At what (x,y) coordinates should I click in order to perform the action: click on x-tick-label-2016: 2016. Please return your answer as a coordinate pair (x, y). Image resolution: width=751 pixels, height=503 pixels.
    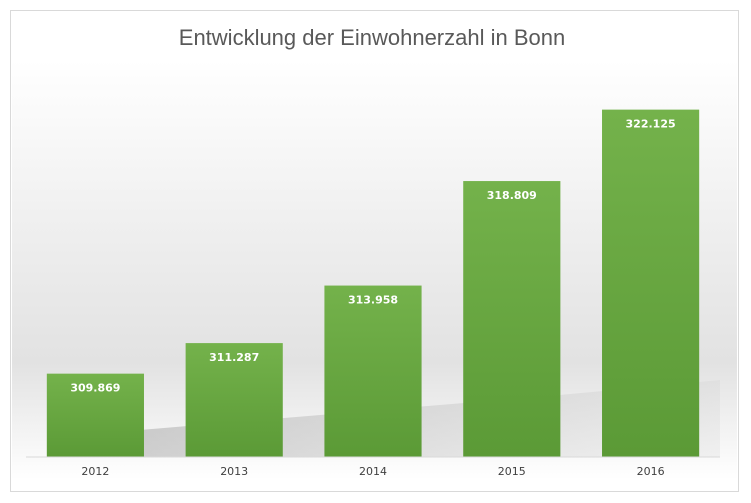
    Looking at the image, I should click on (651, 471).